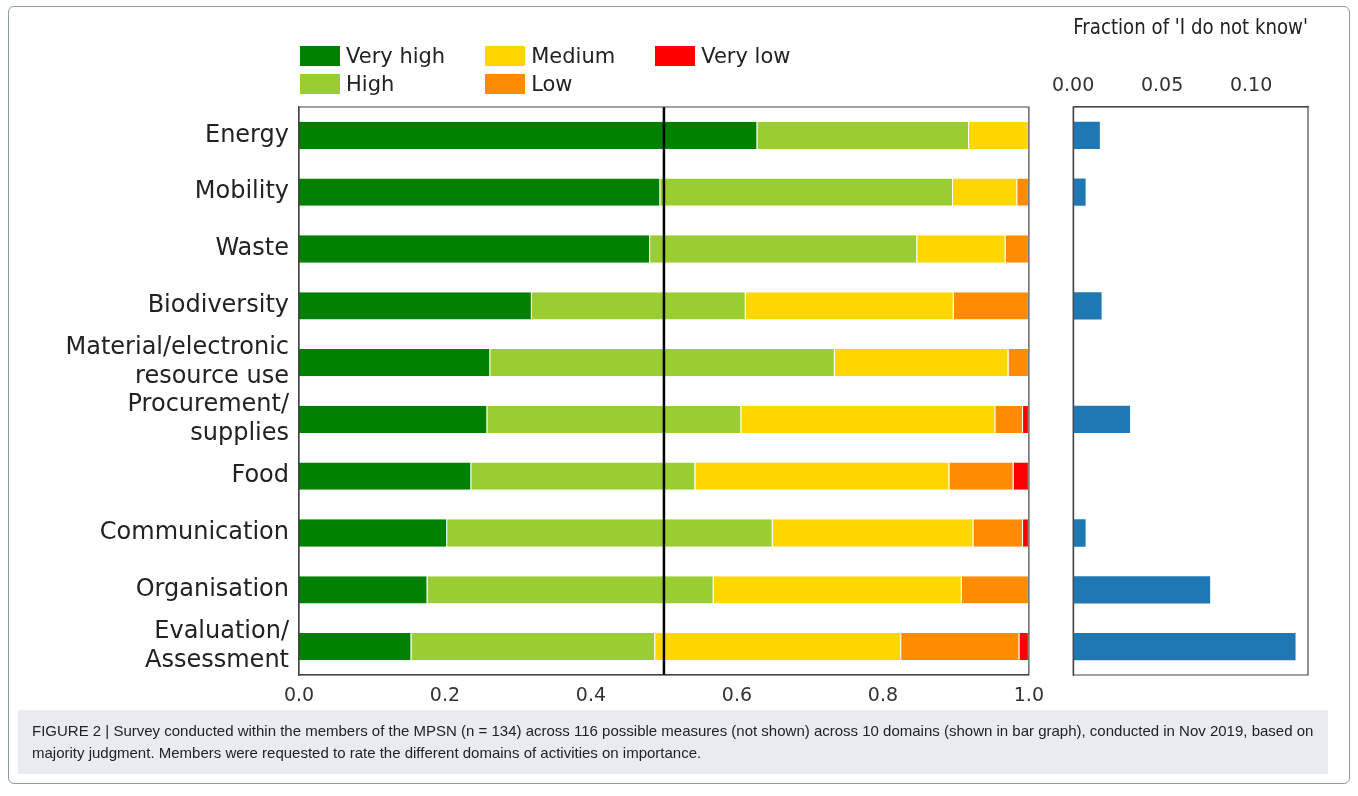 This screenshot has width=1358, height=796. Describe the element at coordinates (552, 84) in the screenshot. I see `legend-label: Low` at that location.